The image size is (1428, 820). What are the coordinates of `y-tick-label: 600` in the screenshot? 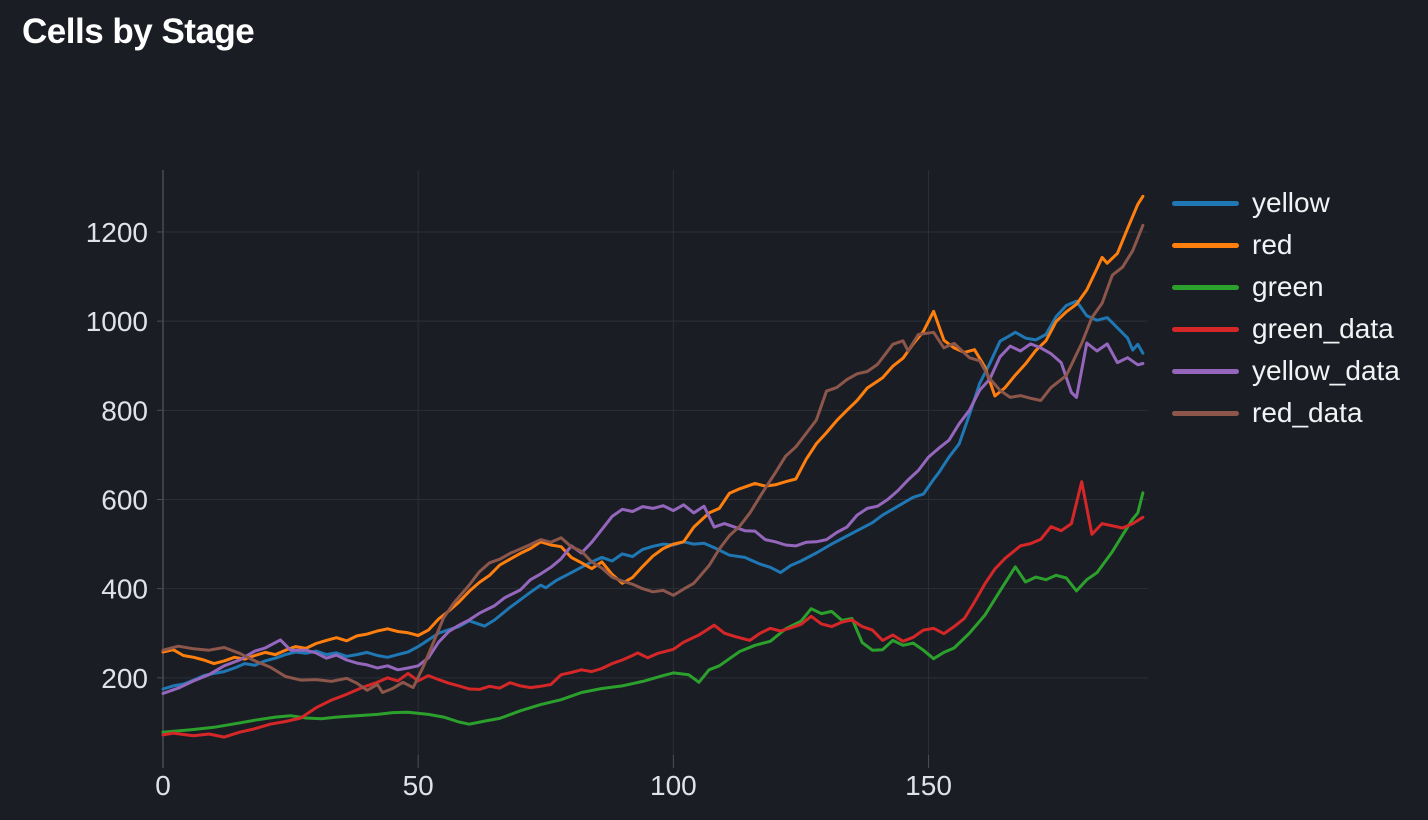 It's located at (124, 499).